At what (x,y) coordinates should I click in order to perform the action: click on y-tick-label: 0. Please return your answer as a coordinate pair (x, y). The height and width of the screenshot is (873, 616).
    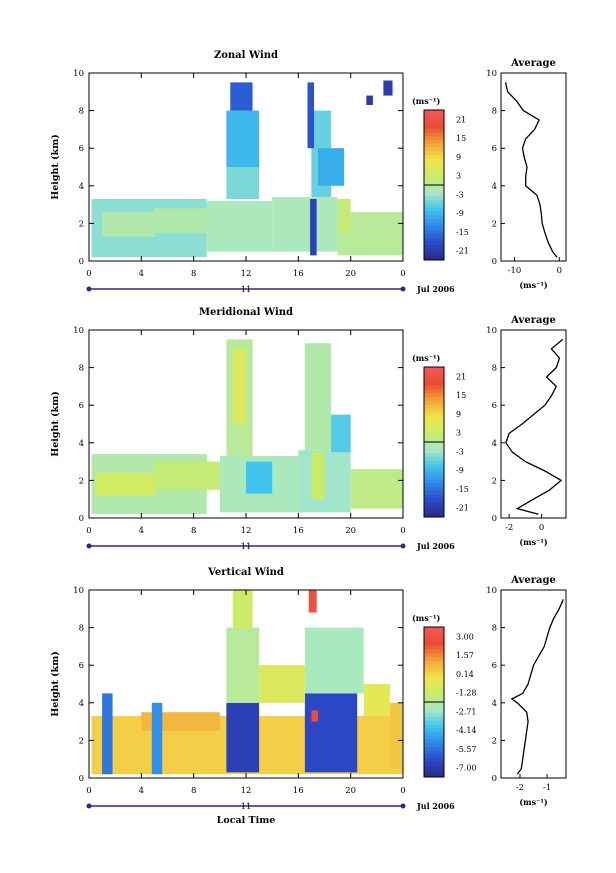
    Looking at the image, I should click on (81, 779).